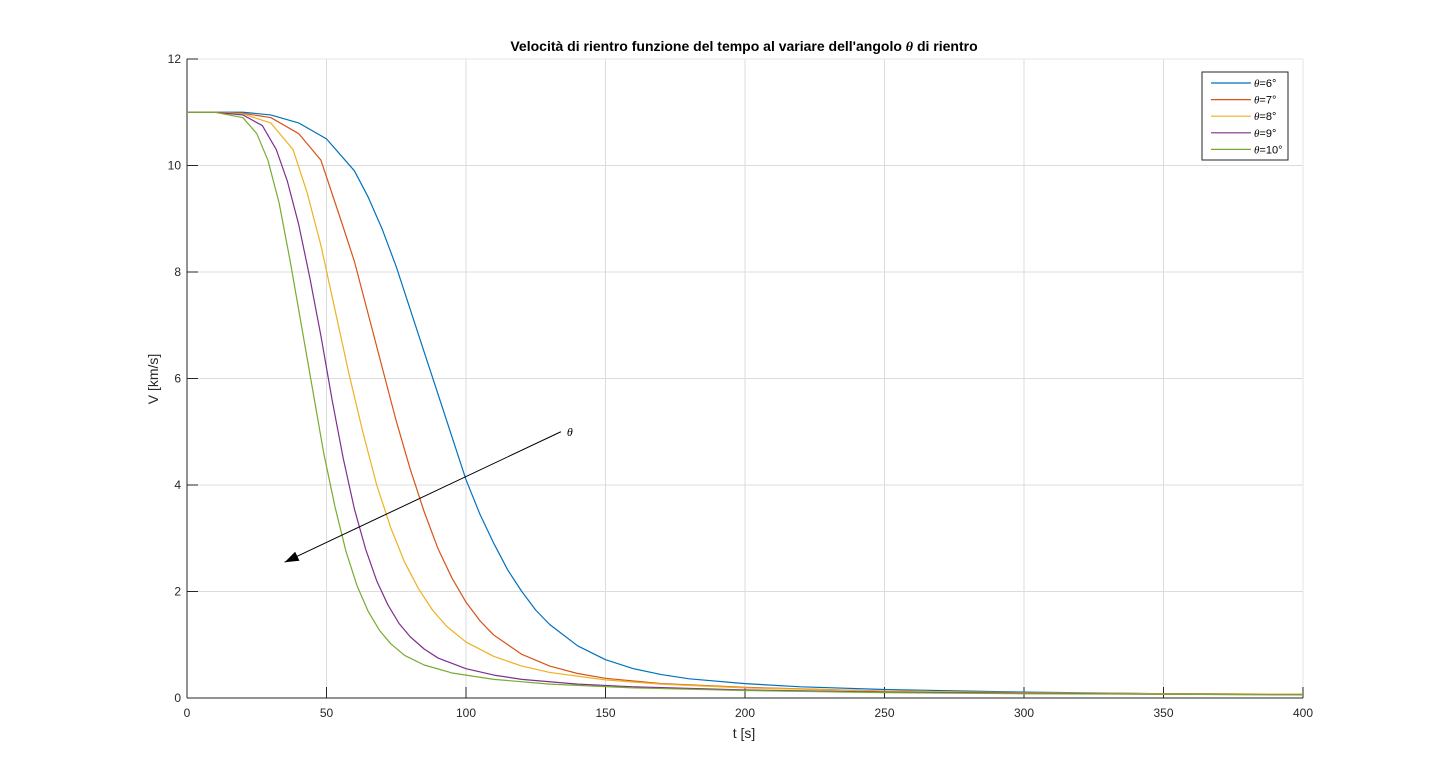  What do you see at coordinates (1163, 713) in the screenshot?
I see `x-tick-label: 350` at bounding box center [1163, 713].